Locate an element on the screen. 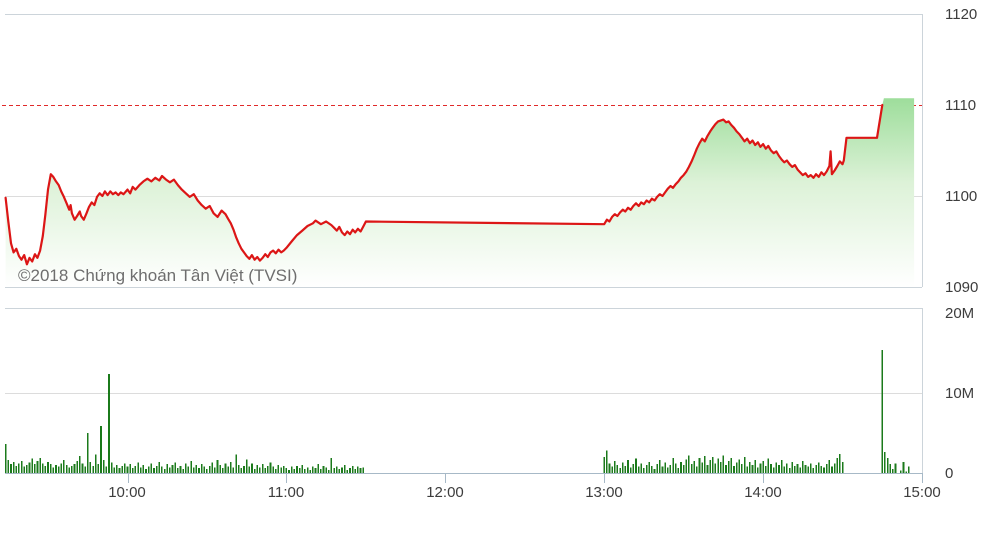 Image resolution: width=983 pixels, height=552 pixels. price-axis-label: 1120 is located at coordinates (961, 14).